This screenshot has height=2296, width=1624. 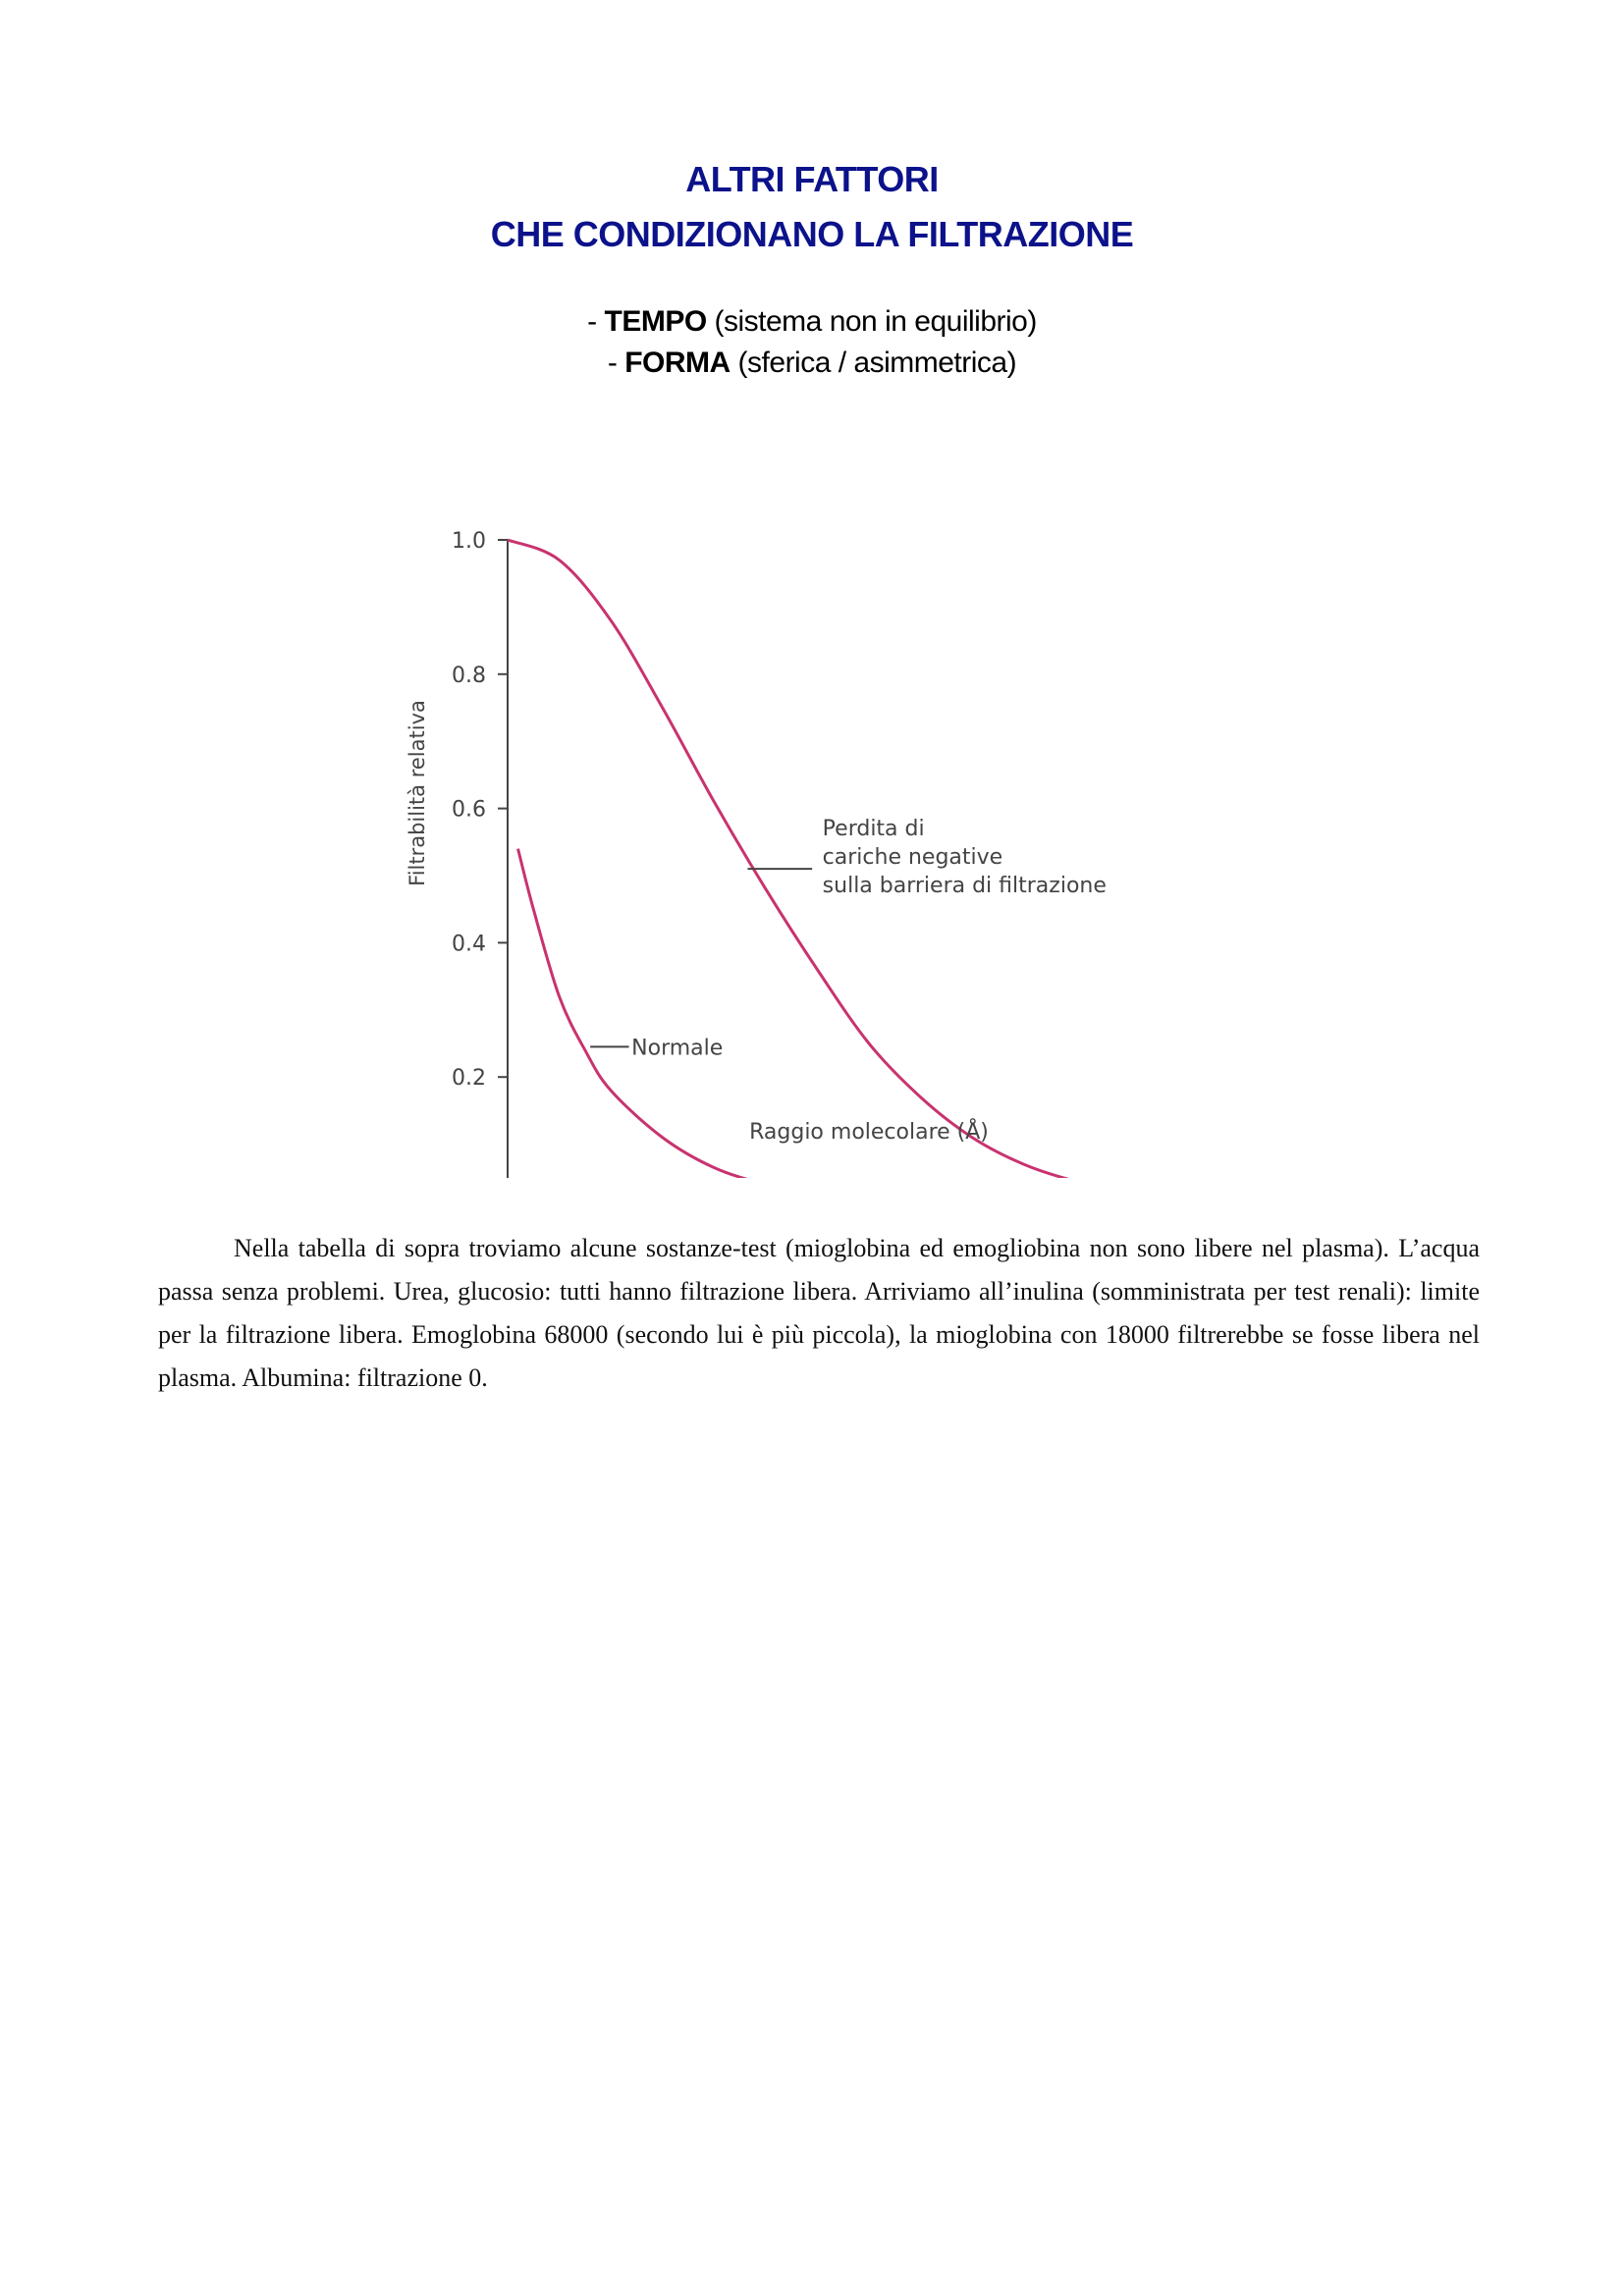 I want to click on series-label-perdita: cariche negative, so click(x=913, y=858).